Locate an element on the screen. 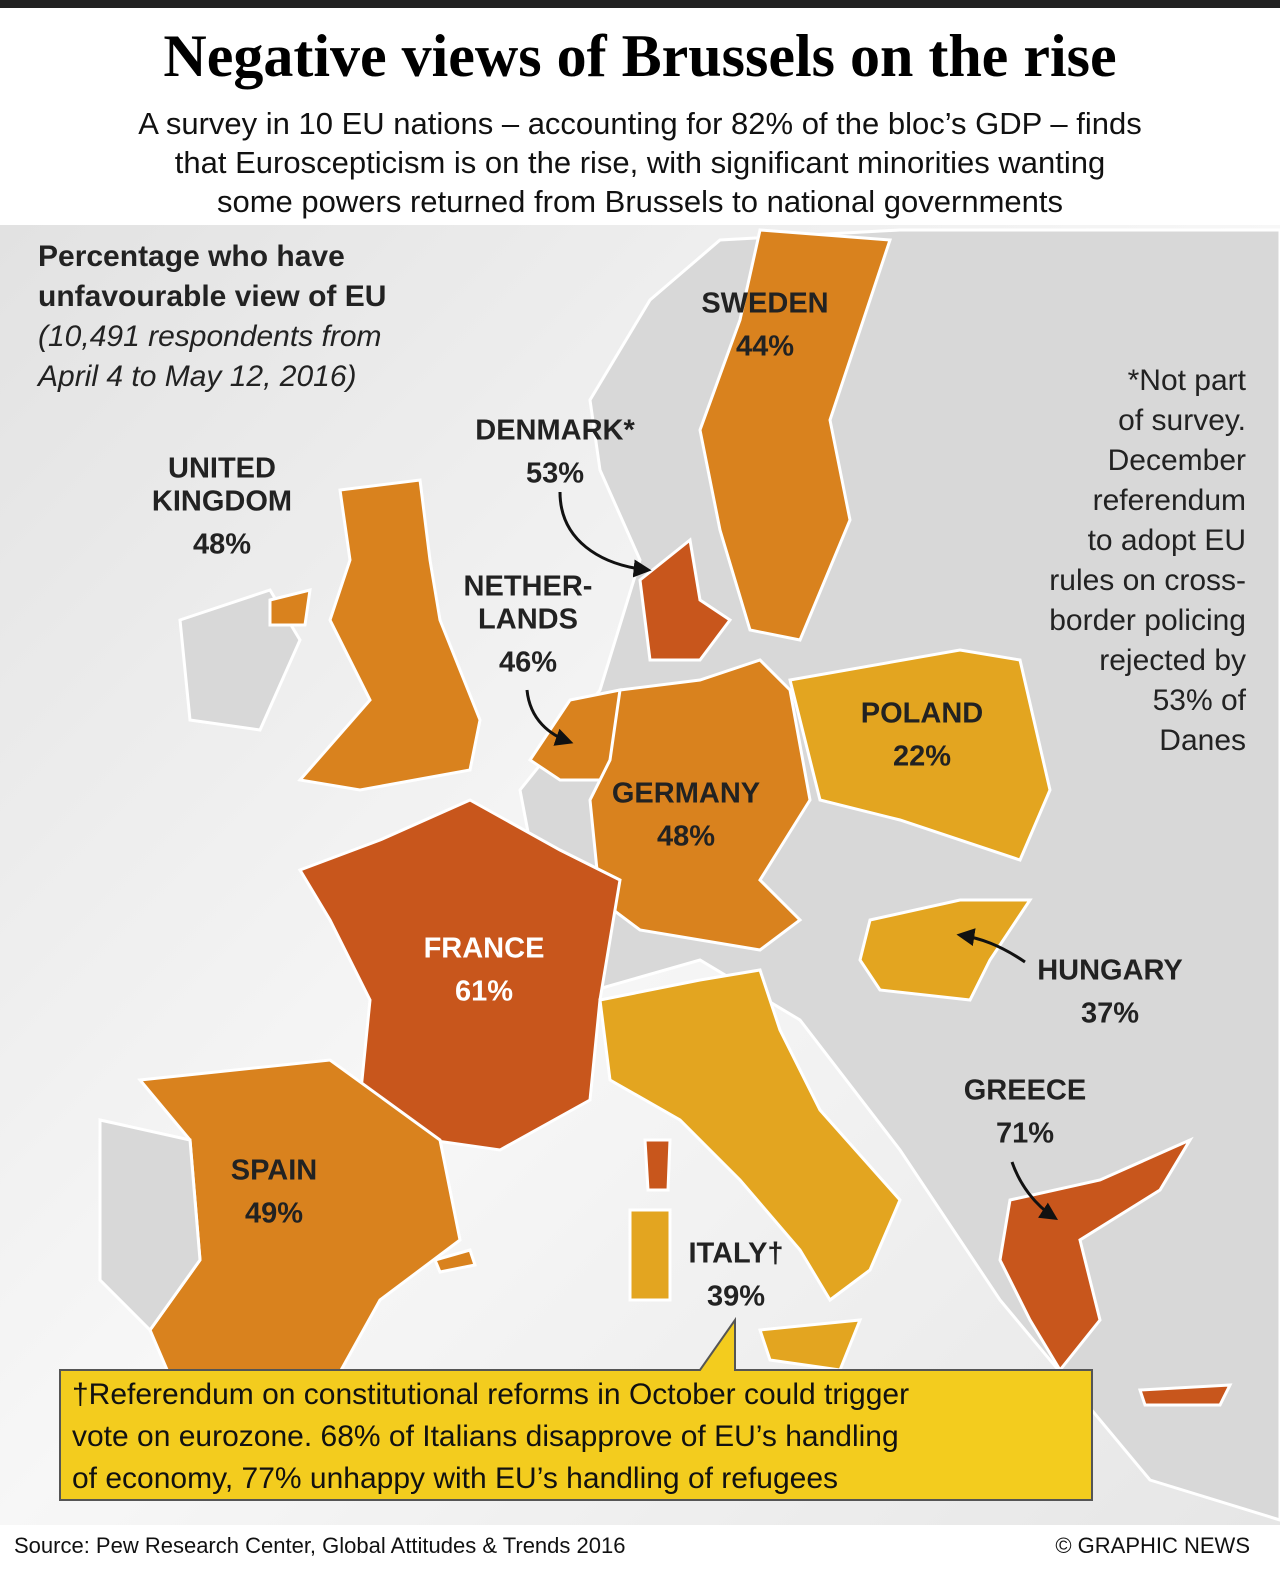 This screenshot has width=1280, height=1570. key-note: April 4 to May 12, 2016) is located at coordinates (196, 376).